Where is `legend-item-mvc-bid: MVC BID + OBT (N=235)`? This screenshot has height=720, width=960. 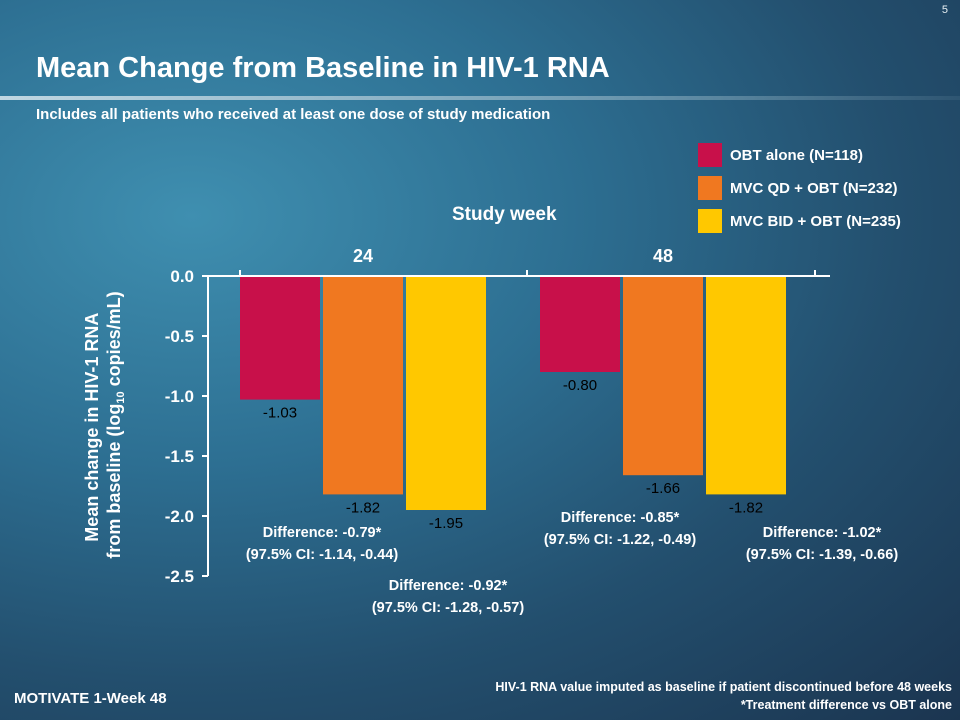
legend-item-mvc-bid: MVC BID + OBT (N=235) is located at coordinates (799, 221).